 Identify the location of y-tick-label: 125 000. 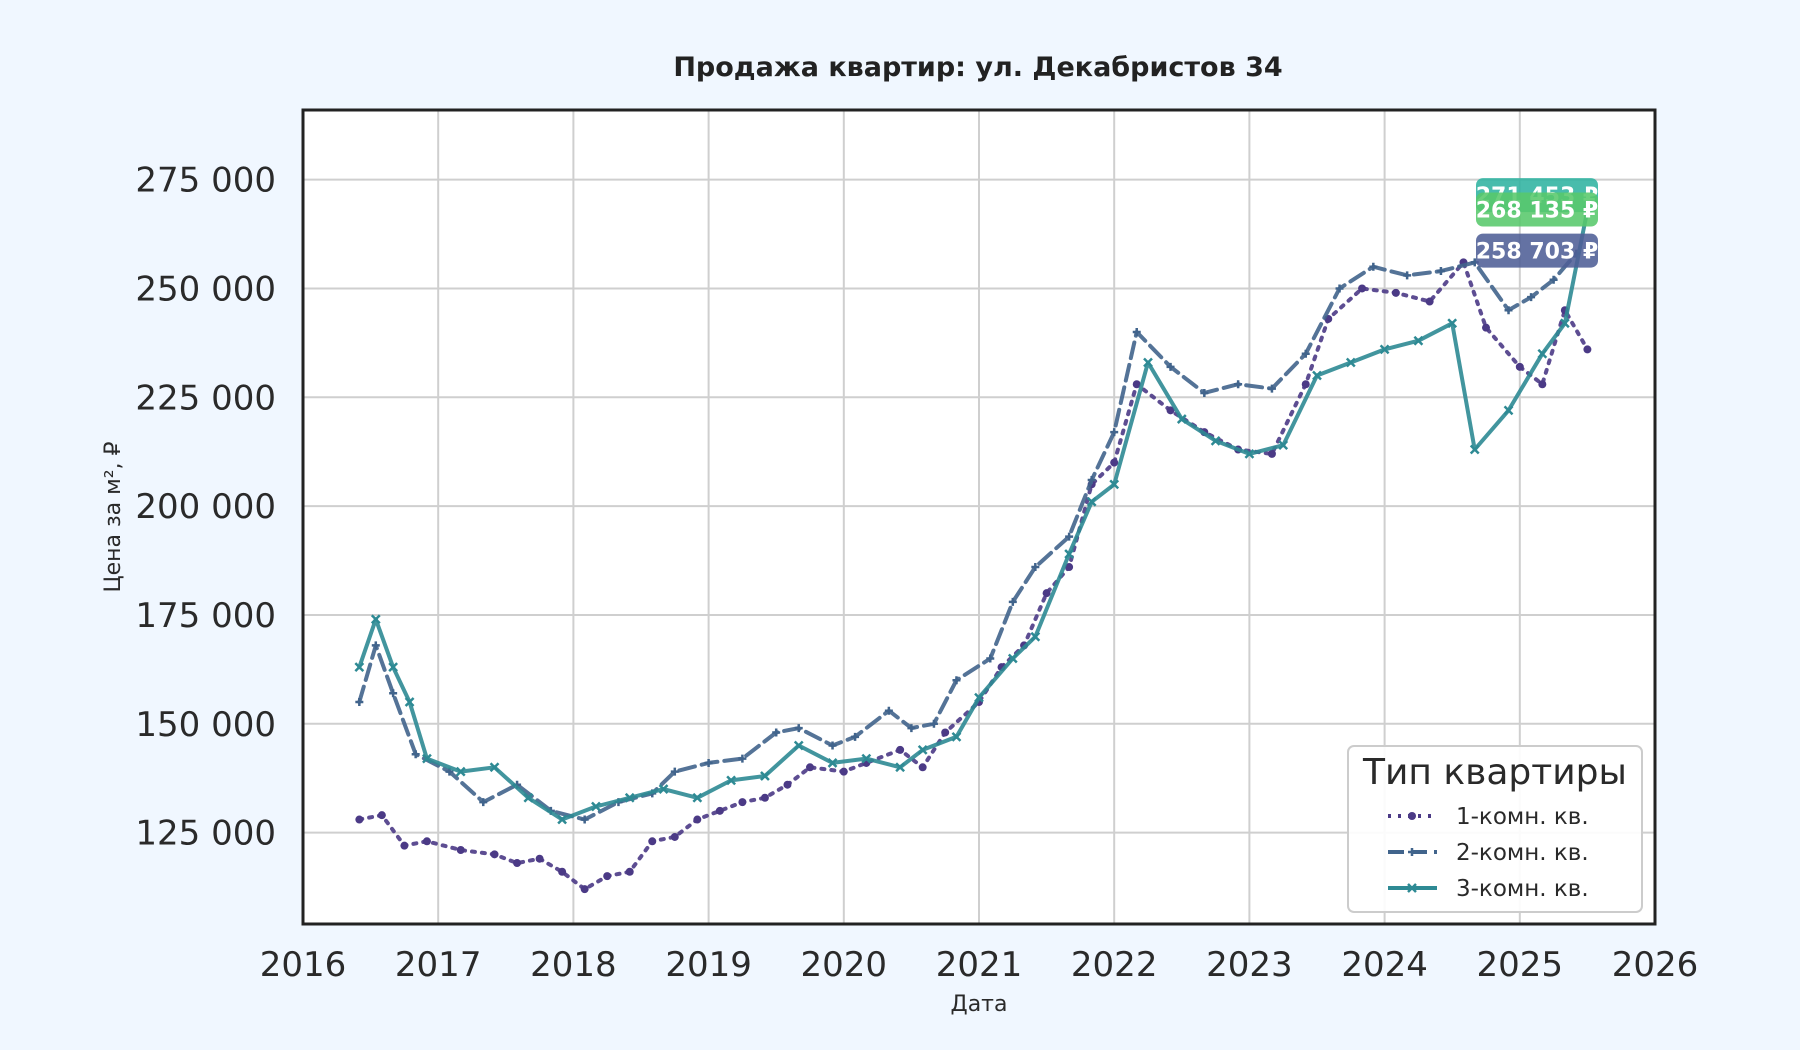
(205, 834).